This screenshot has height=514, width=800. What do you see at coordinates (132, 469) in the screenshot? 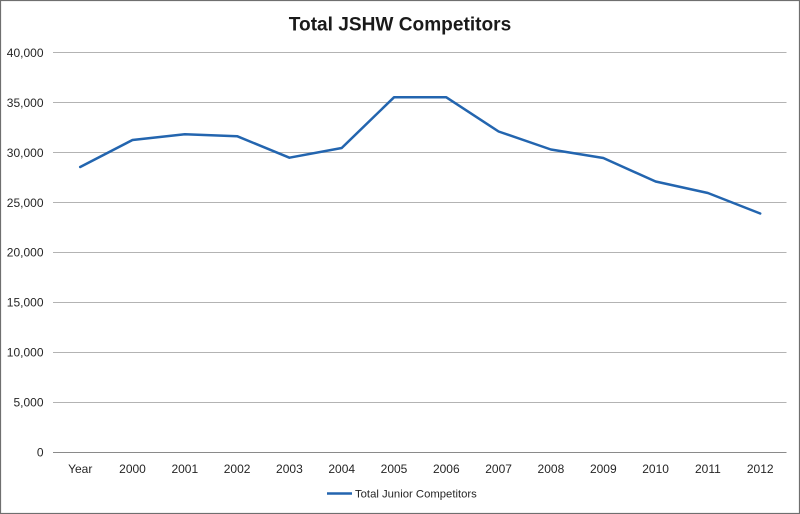
I see `svg-text: 2000` at bounding box center [132, 469].